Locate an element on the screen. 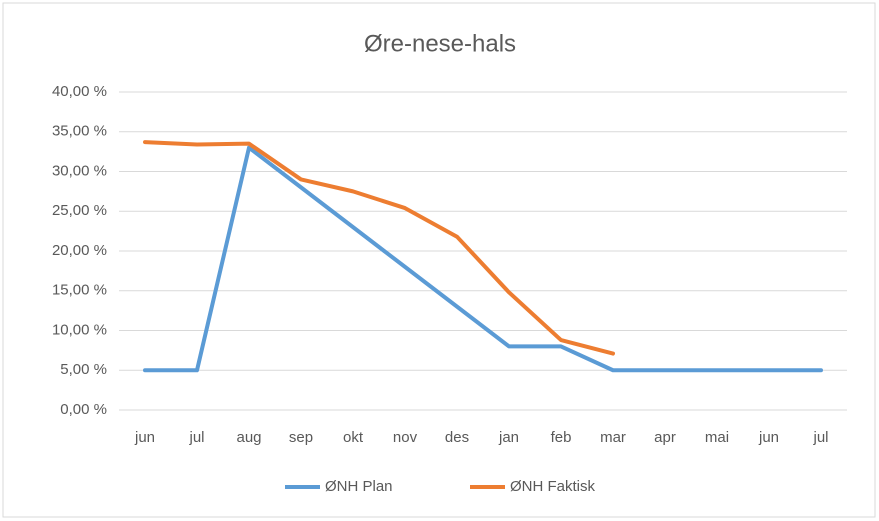 The image size is (879, 521). x-tick-label: mar is located at coordinates (613, 437).